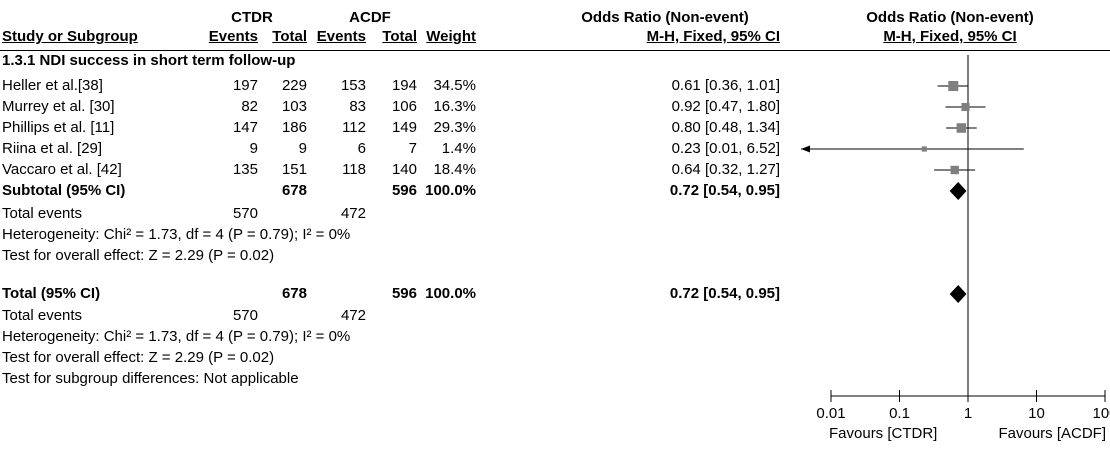  I want to click on or-ci-value: 0.64 [0.32, 1.27], so click(725, 169).